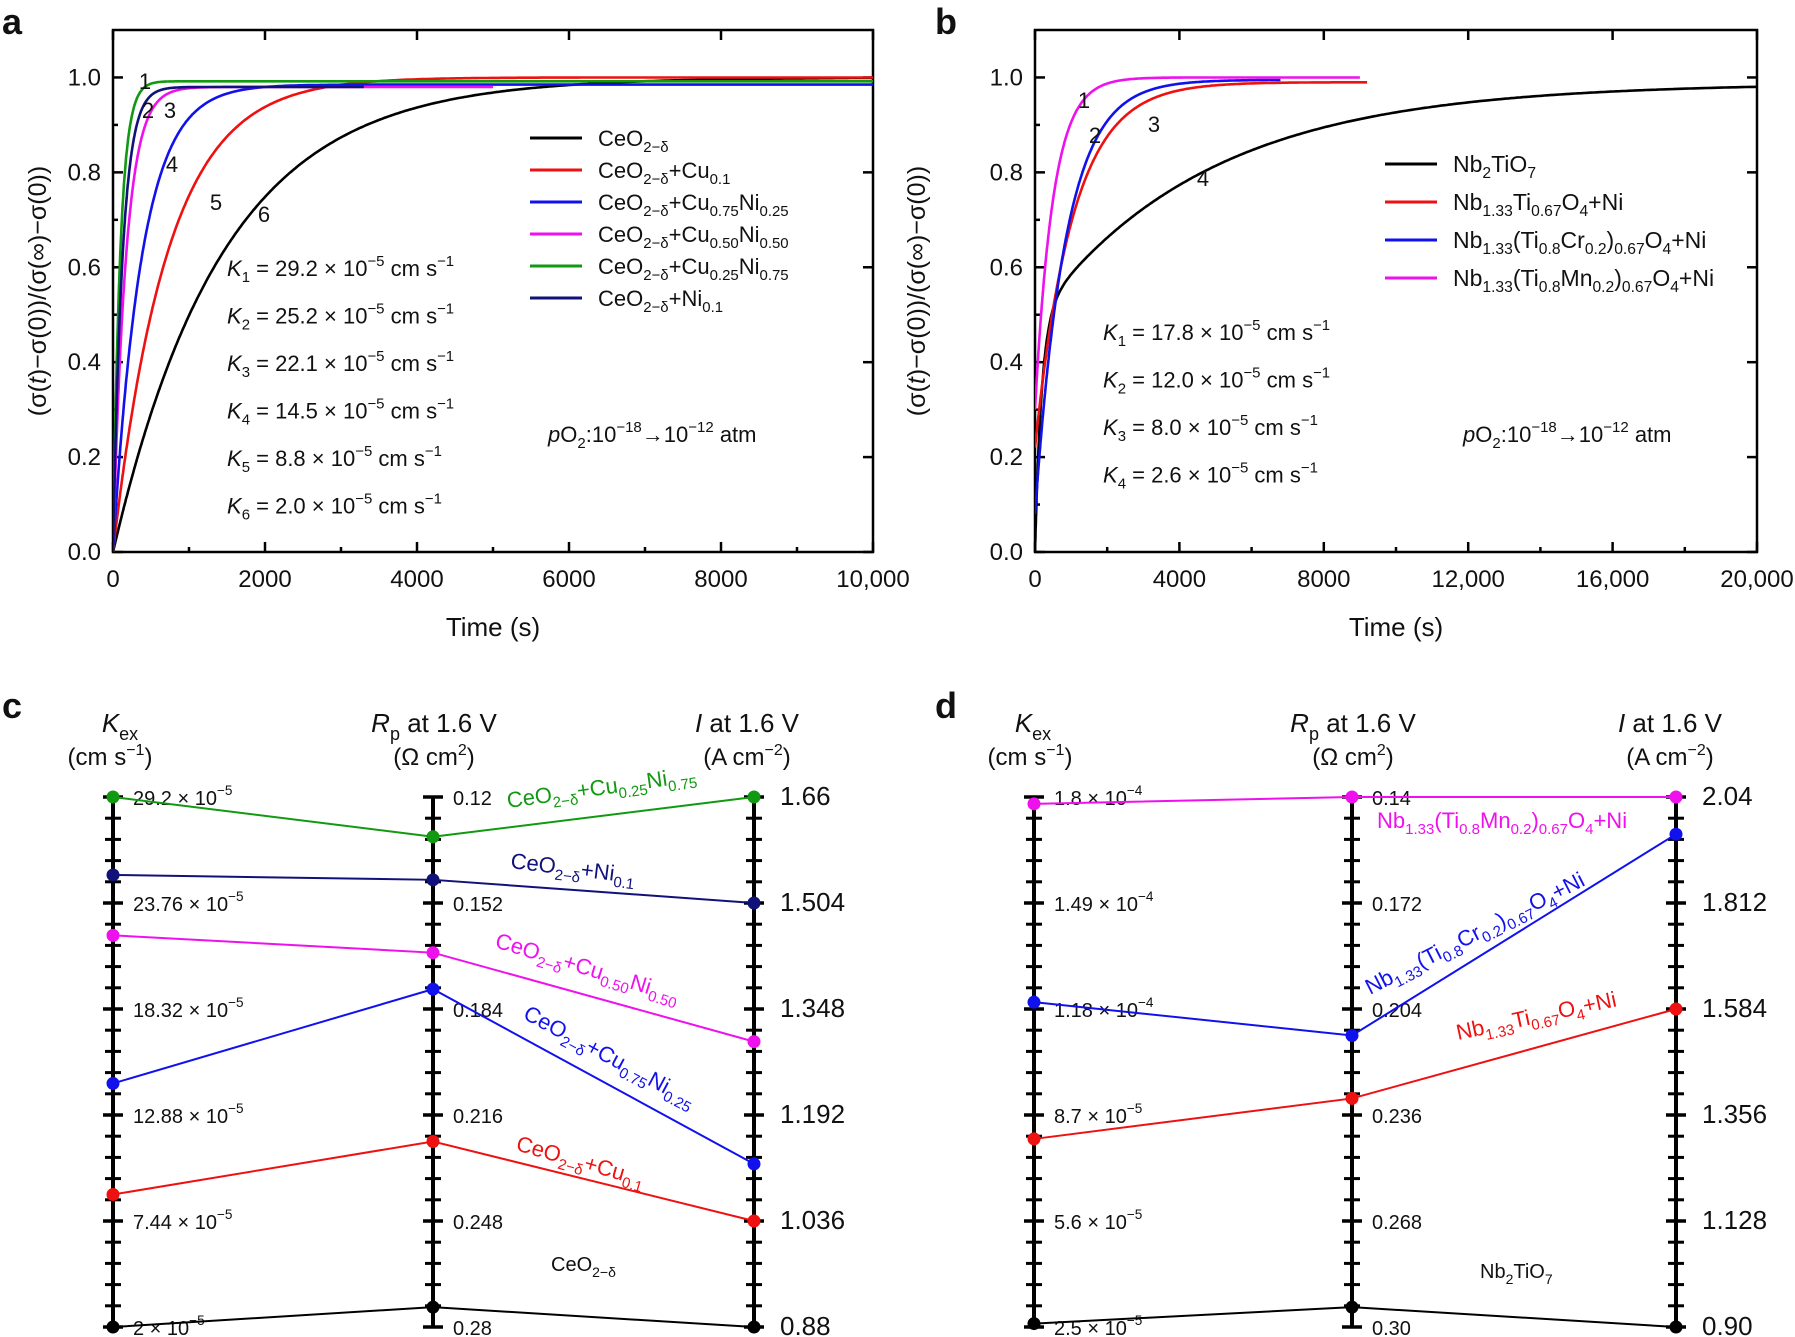  I want to click on rate-constant: K5 = 8.8 × 10−5 cm s−1, so click(334, 459).